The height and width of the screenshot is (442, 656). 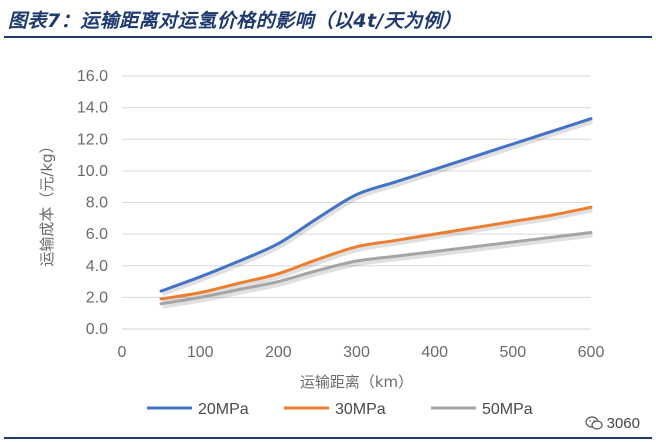 I want to click on x-tick-label: 300, so click(x=356, y=352).